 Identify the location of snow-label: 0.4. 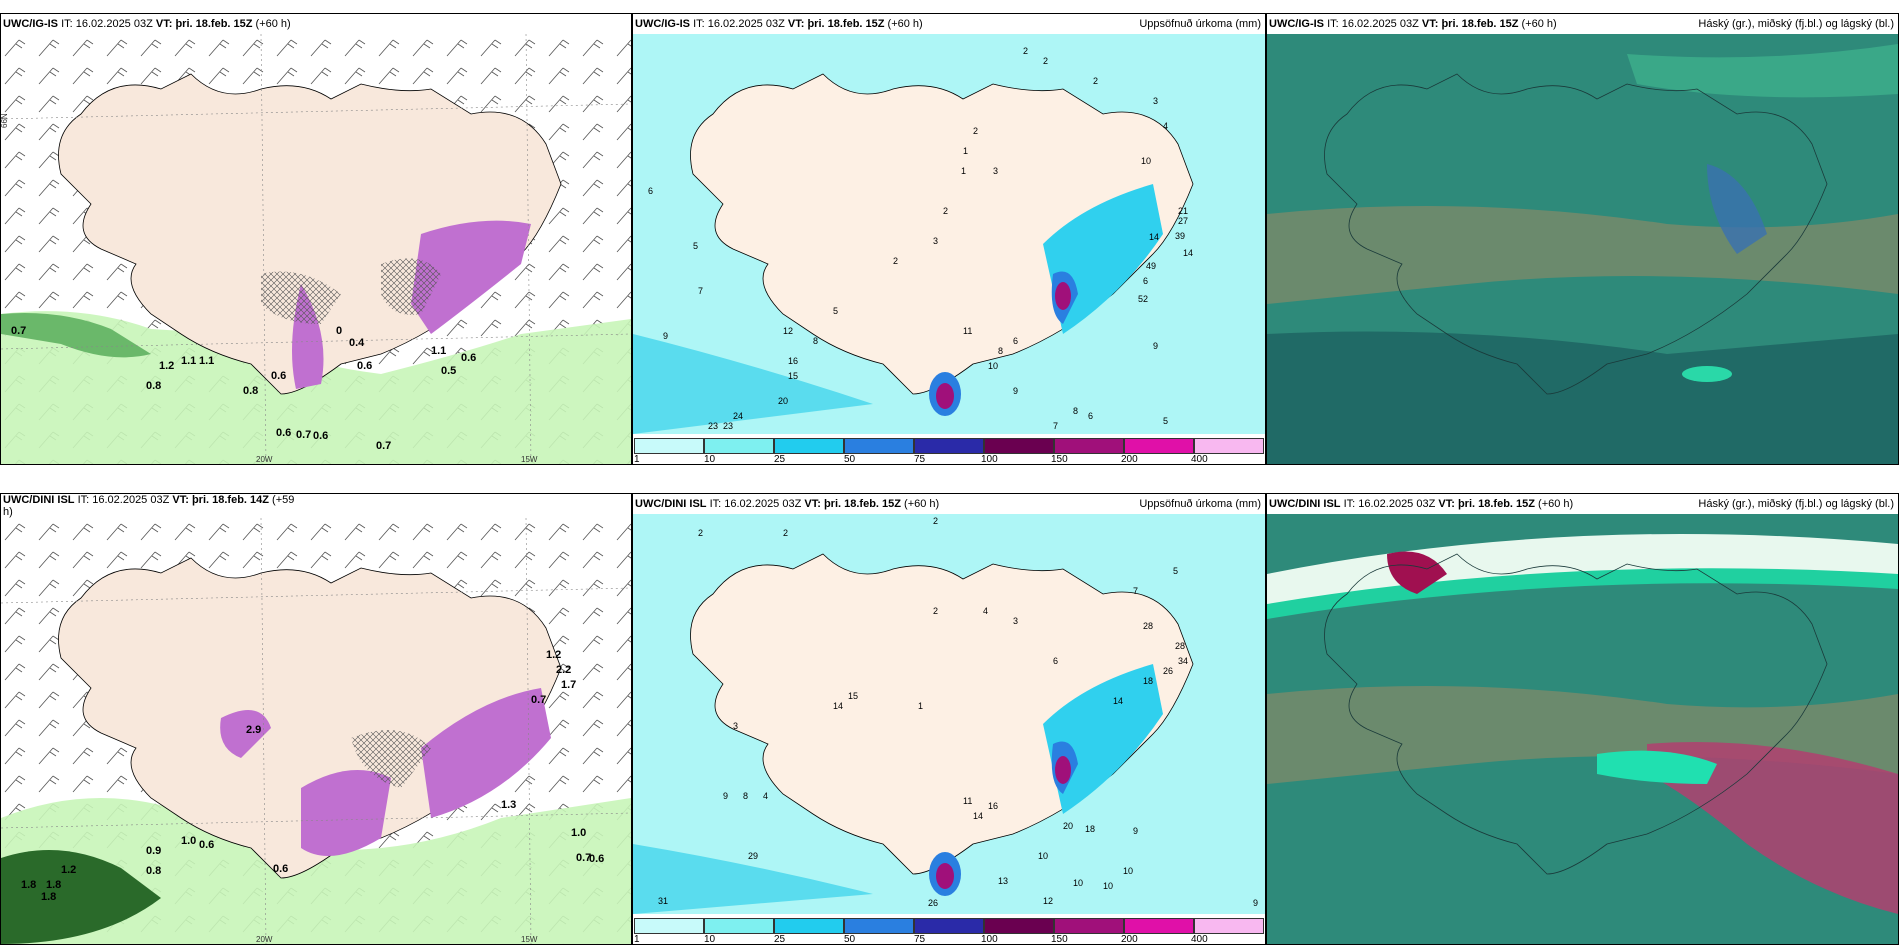
(357, 343).